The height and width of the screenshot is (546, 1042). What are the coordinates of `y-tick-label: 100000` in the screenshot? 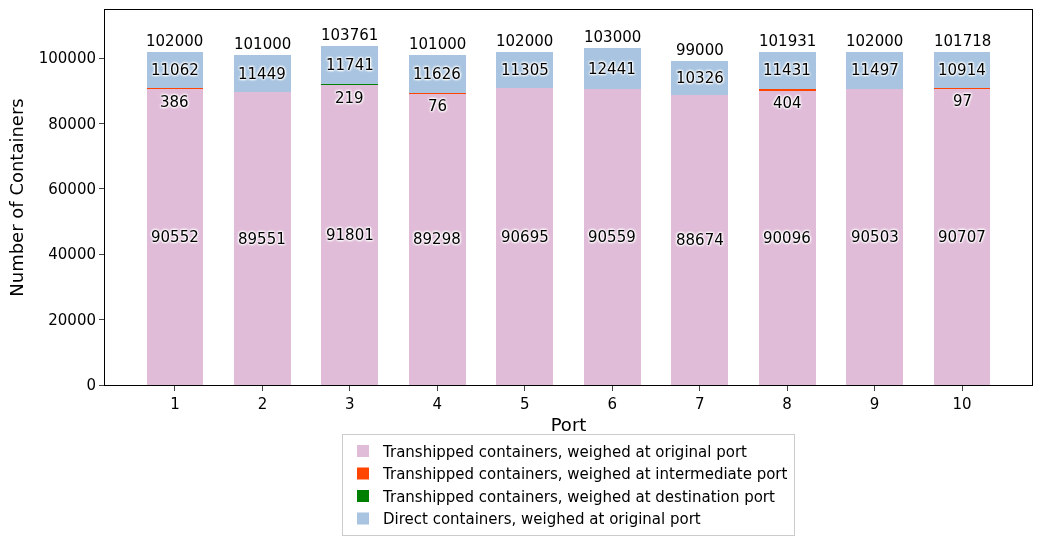 It's located at (67, 58).